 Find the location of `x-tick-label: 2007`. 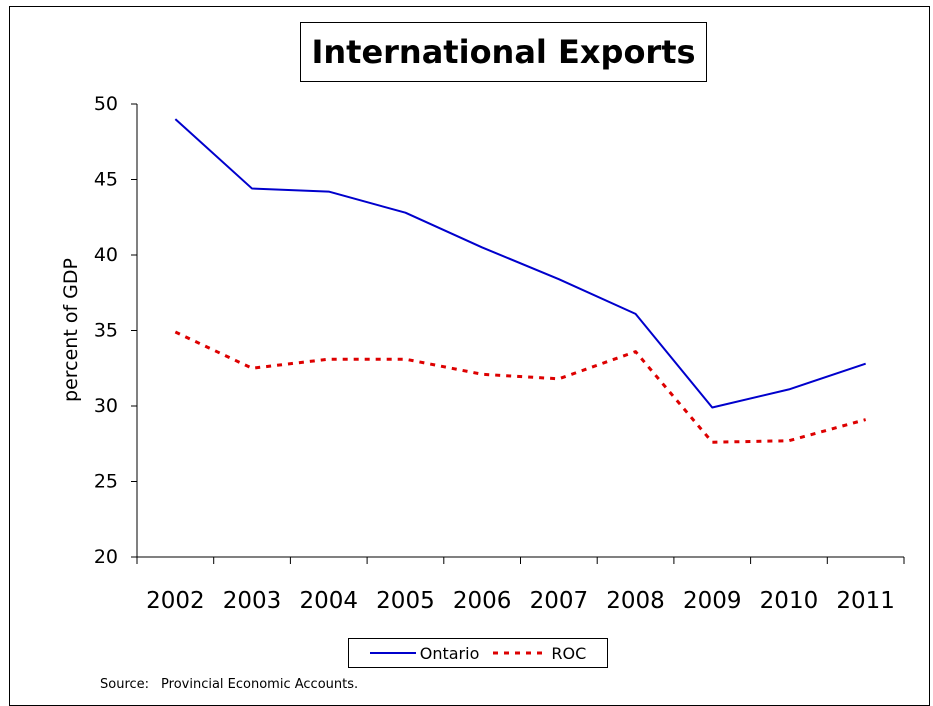

x-tick-label: 2007 is located at coordinates (559, 601).